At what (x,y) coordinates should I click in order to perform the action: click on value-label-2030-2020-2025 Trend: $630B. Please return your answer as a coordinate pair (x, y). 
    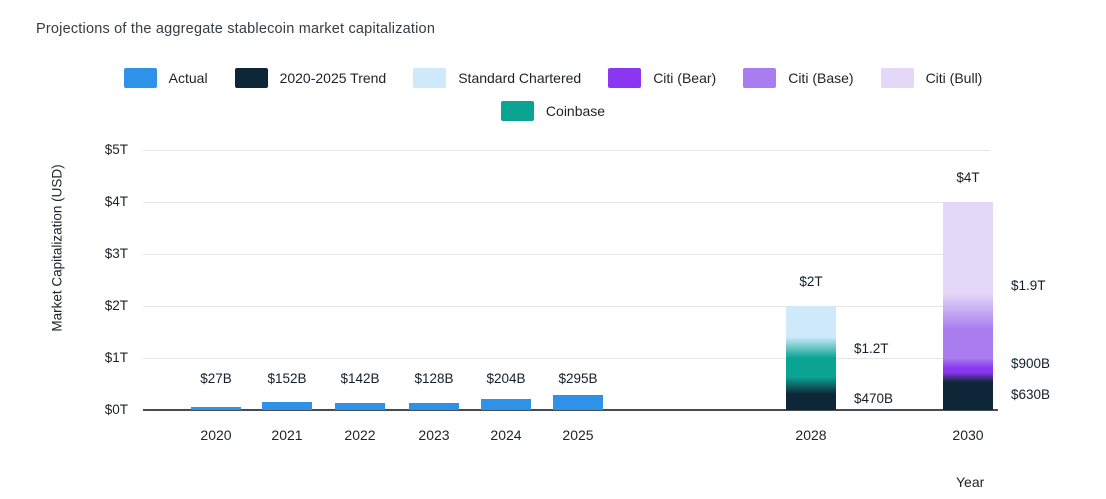
    Looking at the image, I should click on (1031, 394).